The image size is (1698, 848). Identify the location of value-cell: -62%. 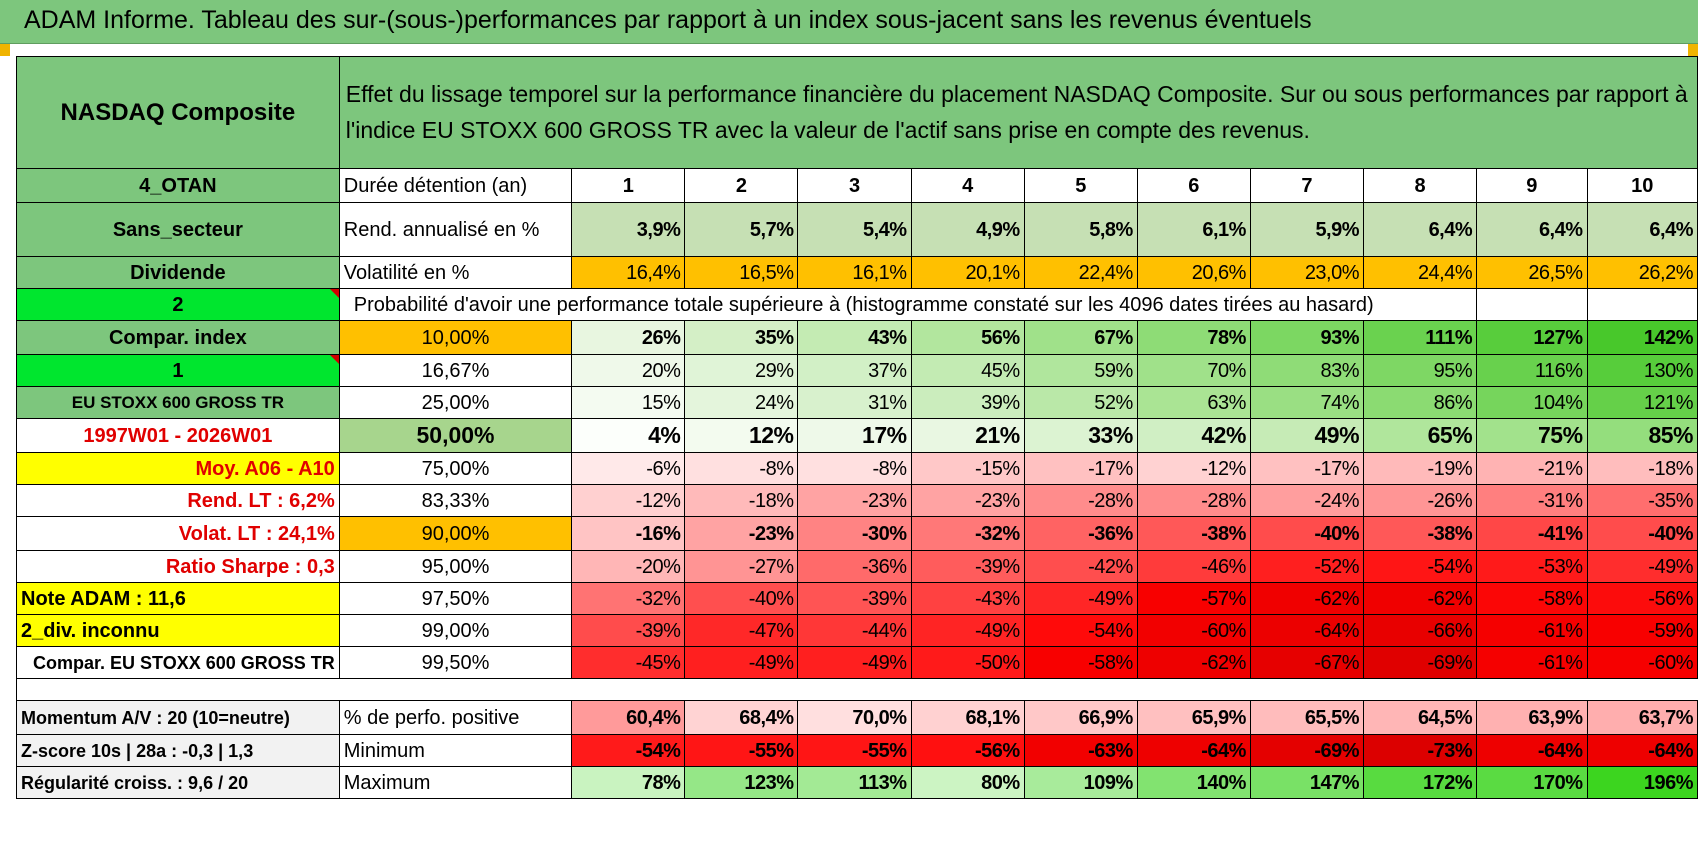
(1420, 598).